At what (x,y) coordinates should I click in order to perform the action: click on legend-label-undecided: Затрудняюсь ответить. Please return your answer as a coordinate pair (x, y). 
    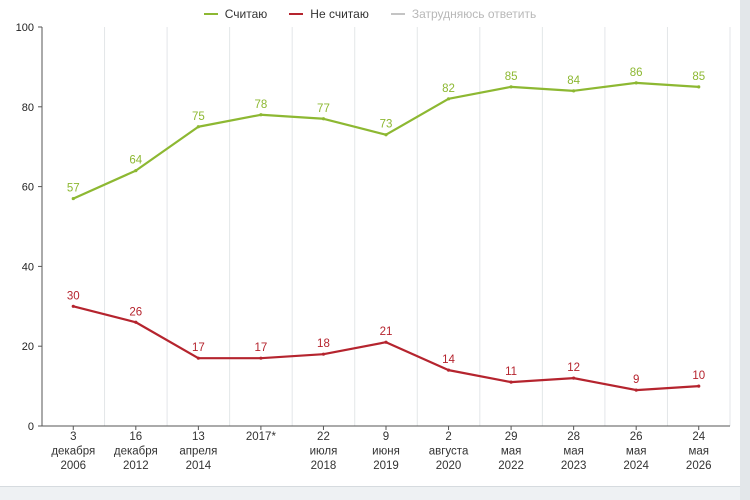
    Looking at the image, I should click on (474, 14).